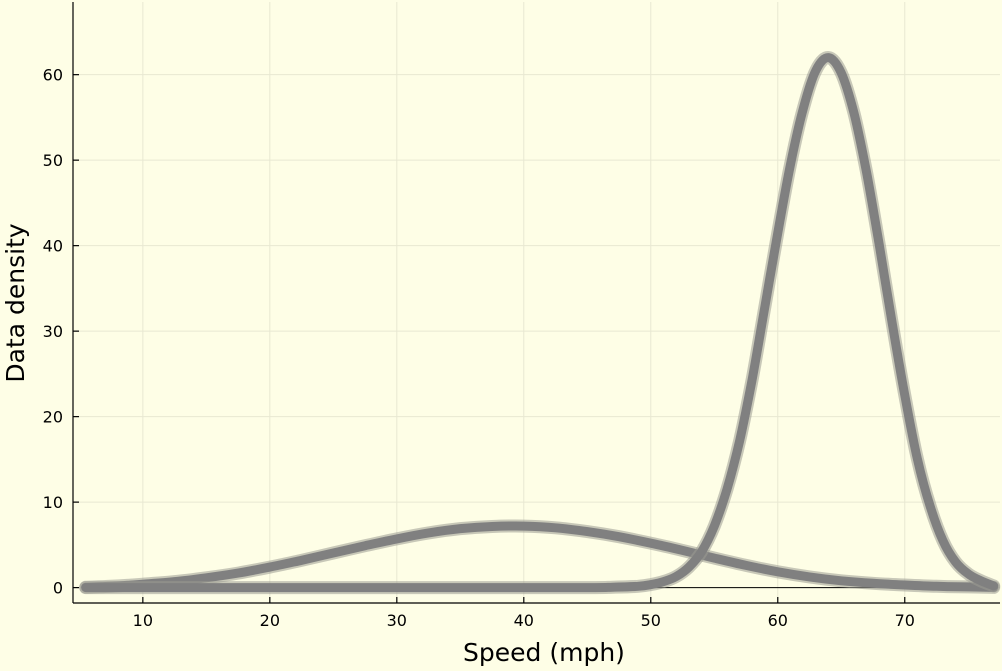 This screenshot has height=671, width=1002. I want to click on x-tick-label: 20, so click(270, 620).